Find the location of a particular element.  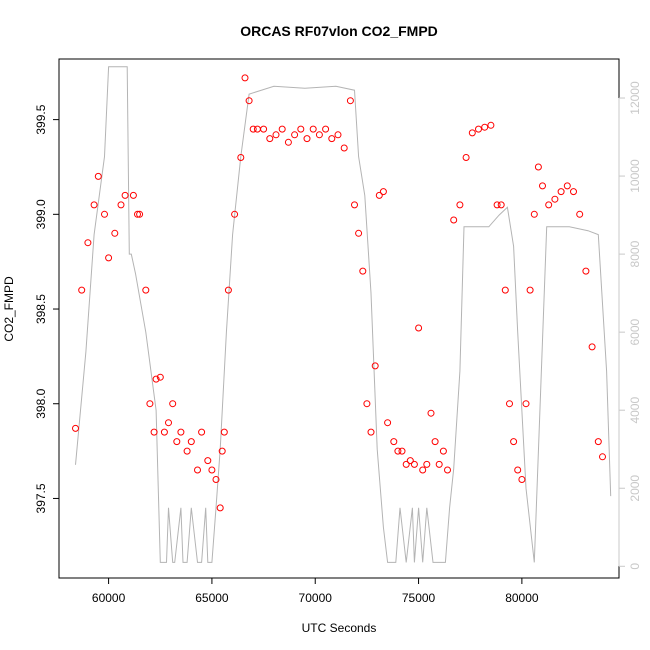

x-tick-label: 70000 is located at coordinates (316, 598).